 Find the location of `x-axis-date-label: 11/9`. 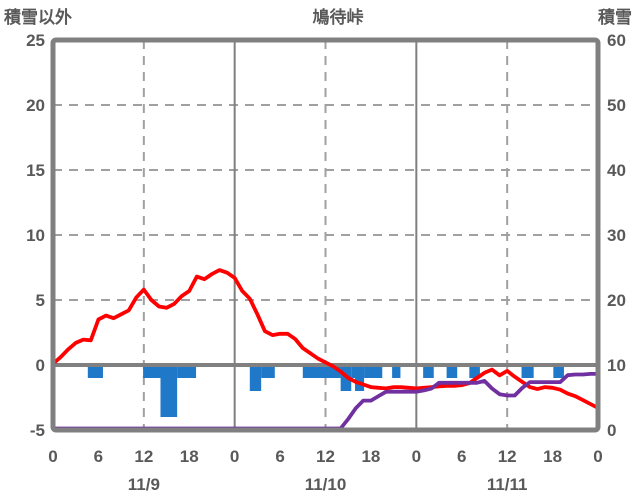

x-axis-date-label: 11/9 is located at coordinates (144, 484).